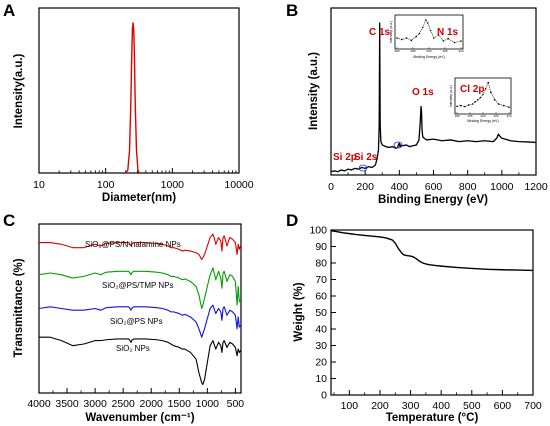  Describe the element at coordinates (299, 311) in the screenshot. I see `panel-d-ylabel: Weight (%)` at that location.